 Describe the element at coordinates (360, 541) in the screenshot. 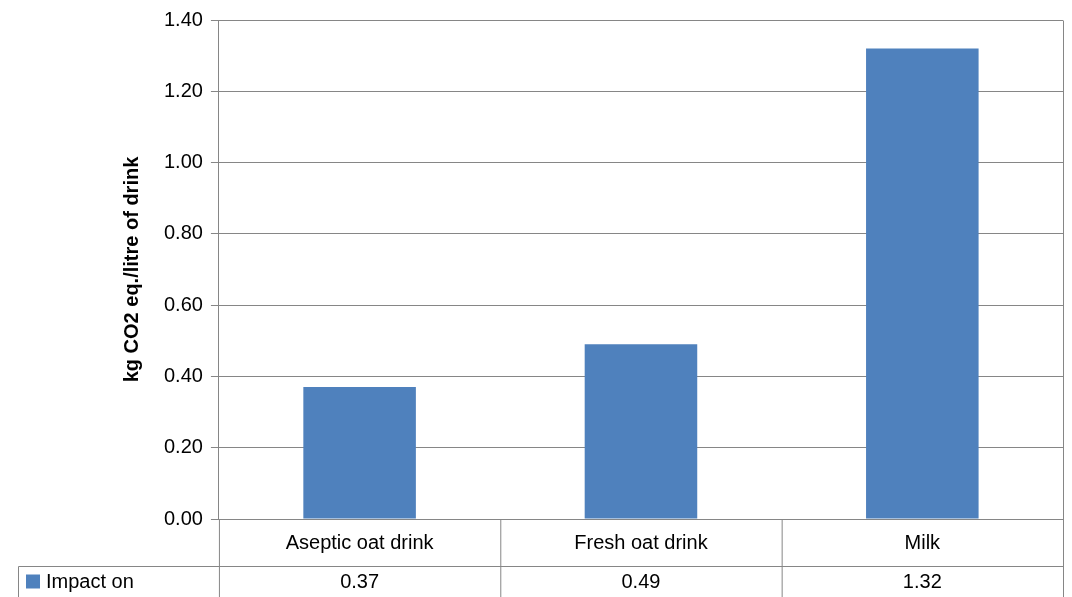

I see `x-tick-label: Aseptic oat drink` at that location.